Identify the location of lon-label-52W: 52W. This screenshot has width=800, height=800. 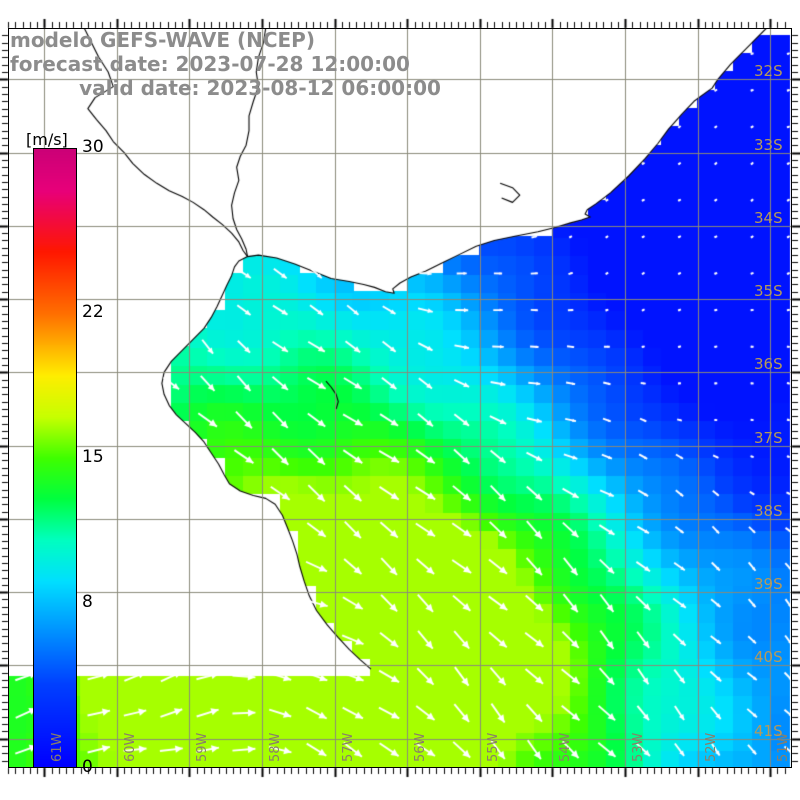
(711, 747).